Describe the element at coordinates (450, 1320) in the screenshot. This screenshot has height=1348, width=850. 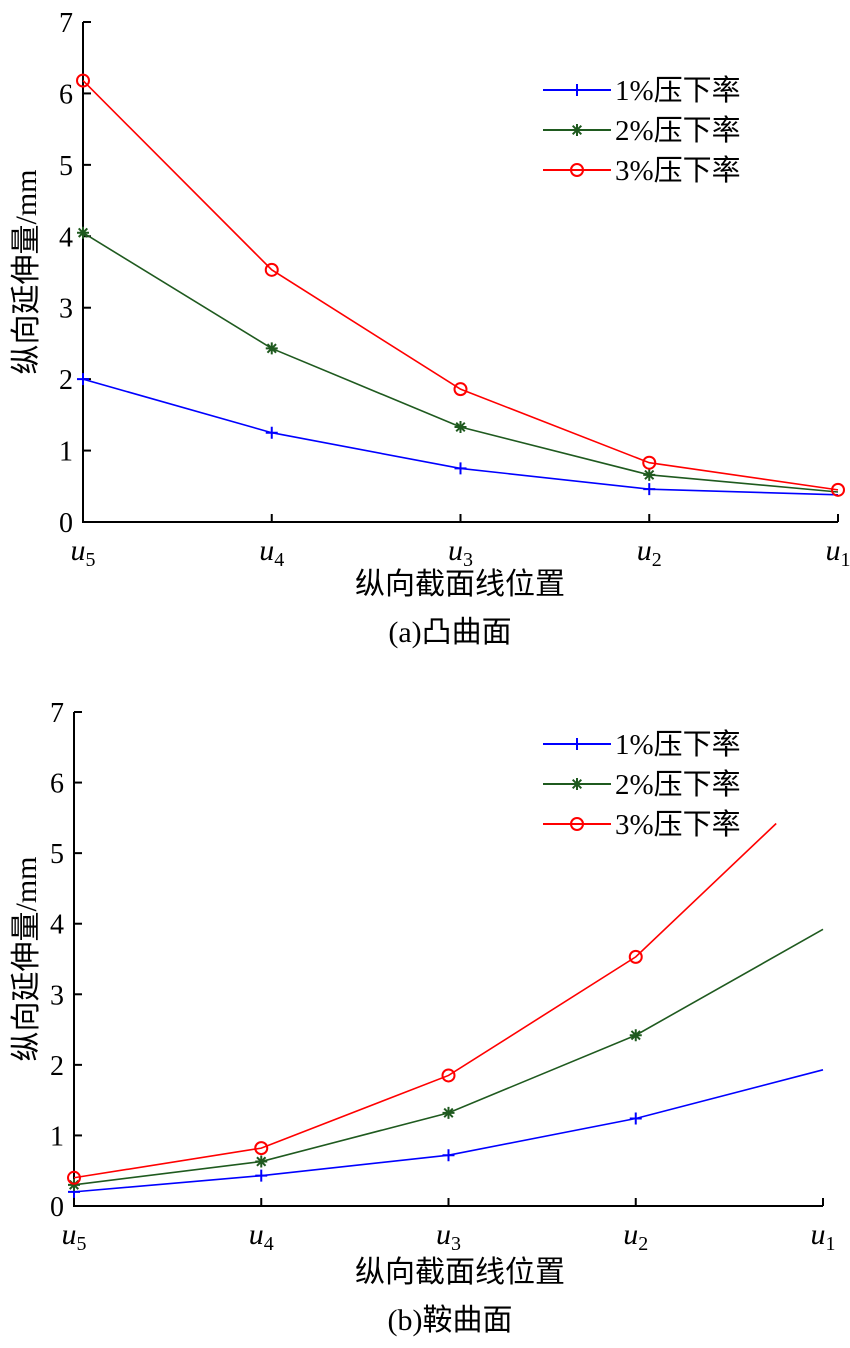
I see `figure-caption: (b)鞍曲面` at that location.